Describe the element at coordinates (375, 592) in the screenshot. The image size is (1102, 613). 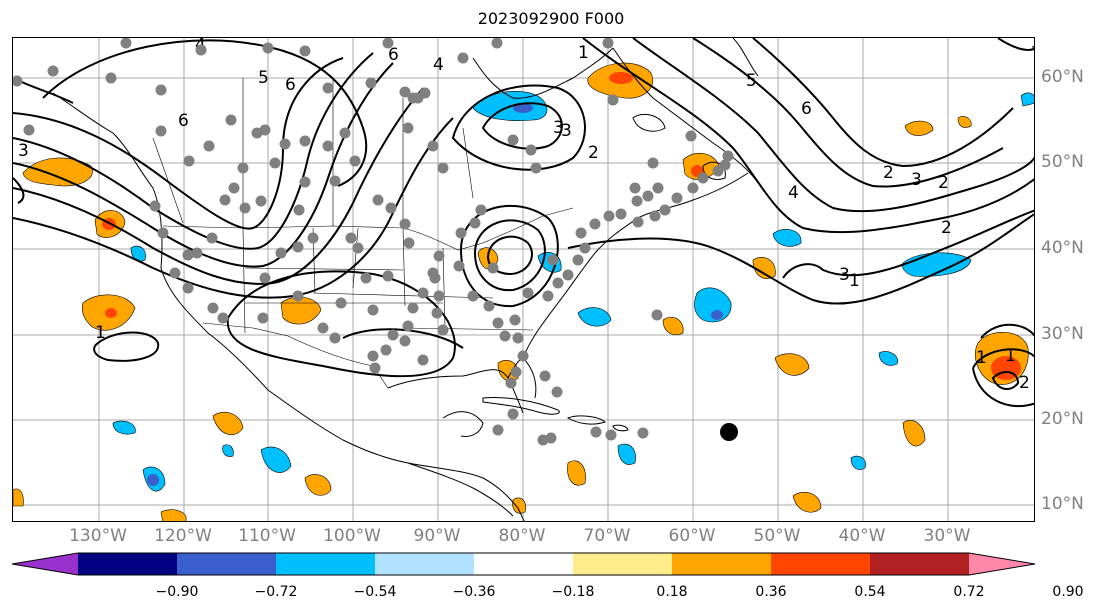
I see `colorbar-tick-label: −0.54` at that location.